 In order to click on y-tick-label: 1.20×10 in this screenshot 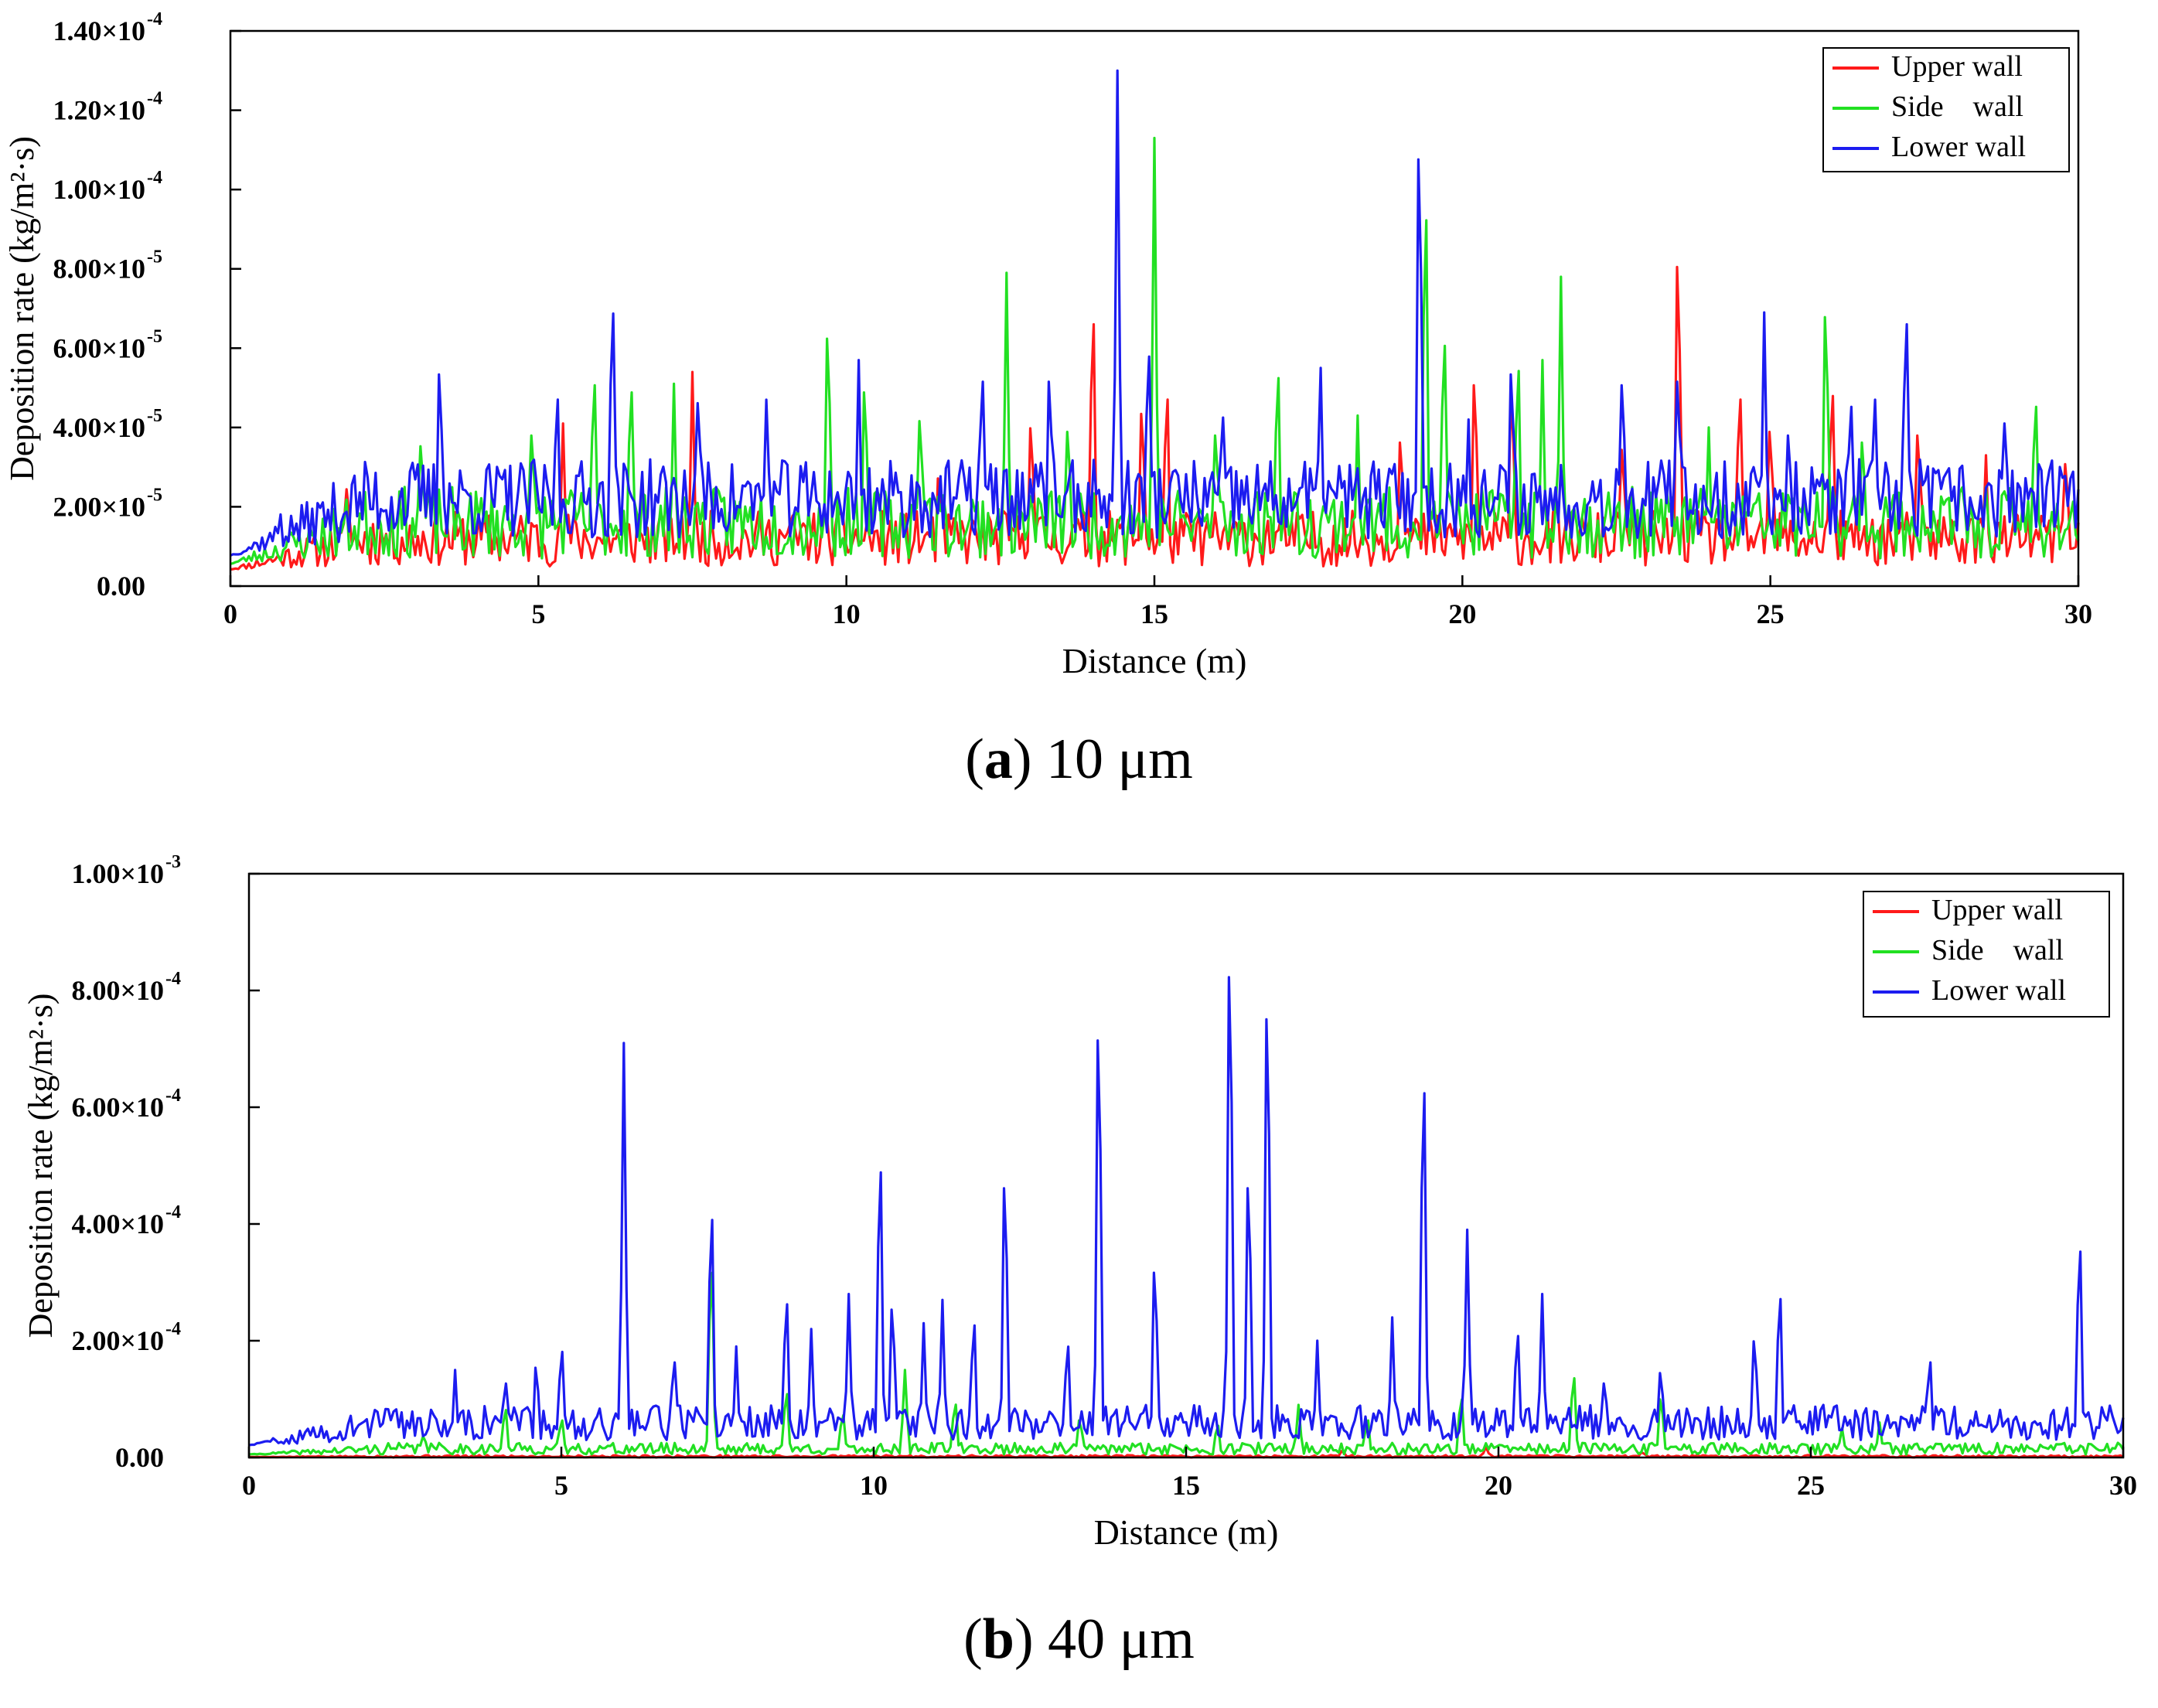, I will do `click(99, 110)`.